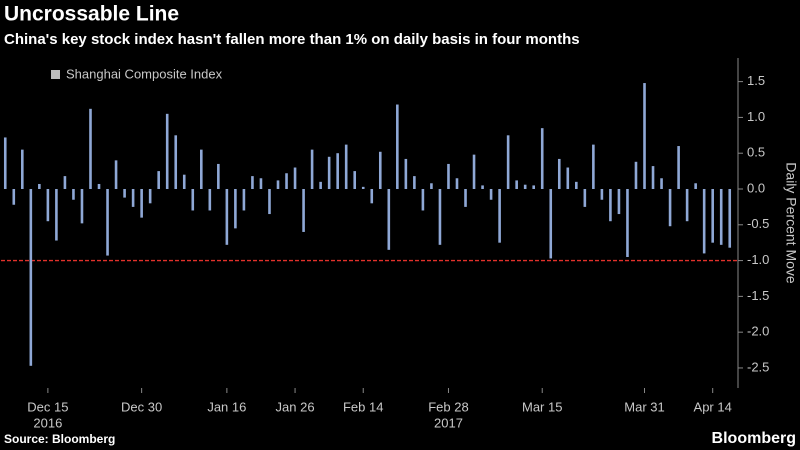 The height and width of the screenshot is (450, 800). Describe the element at coordinates (47, 422) in the screenshot. I see `x-year-label: 2016` at that location.